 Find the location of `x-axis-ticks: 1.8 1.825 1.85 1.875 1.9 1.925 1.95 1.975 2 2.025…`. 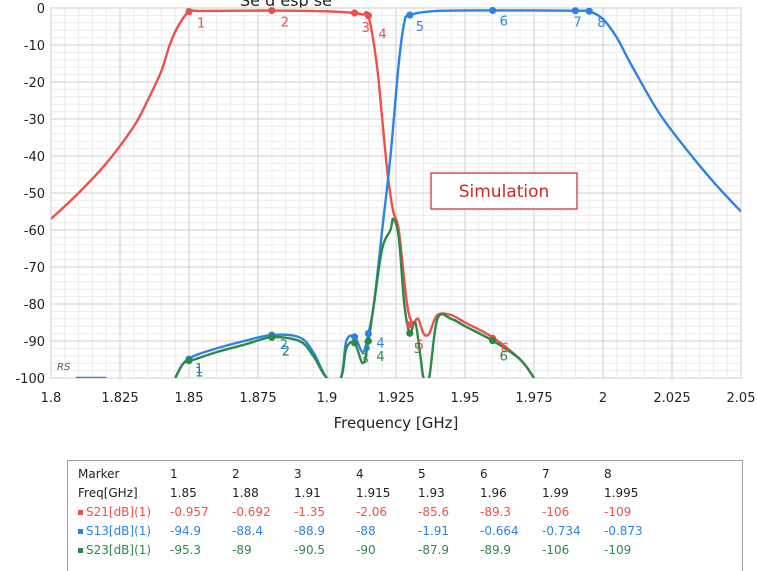

x-axis-ticks: 1.8 1.825 1.85 1.875 1.9 1.925 1.95 1.975 2 2.025… is located at coordinates (398, 398).